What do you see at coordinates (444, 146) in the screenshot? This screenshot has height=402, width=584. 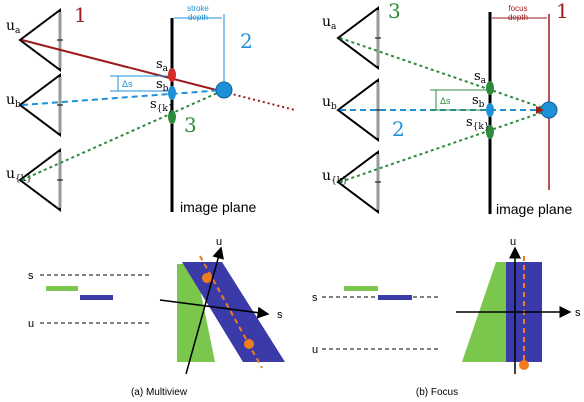 I see `ray-green-right-k` at bounding box center [444, 146].